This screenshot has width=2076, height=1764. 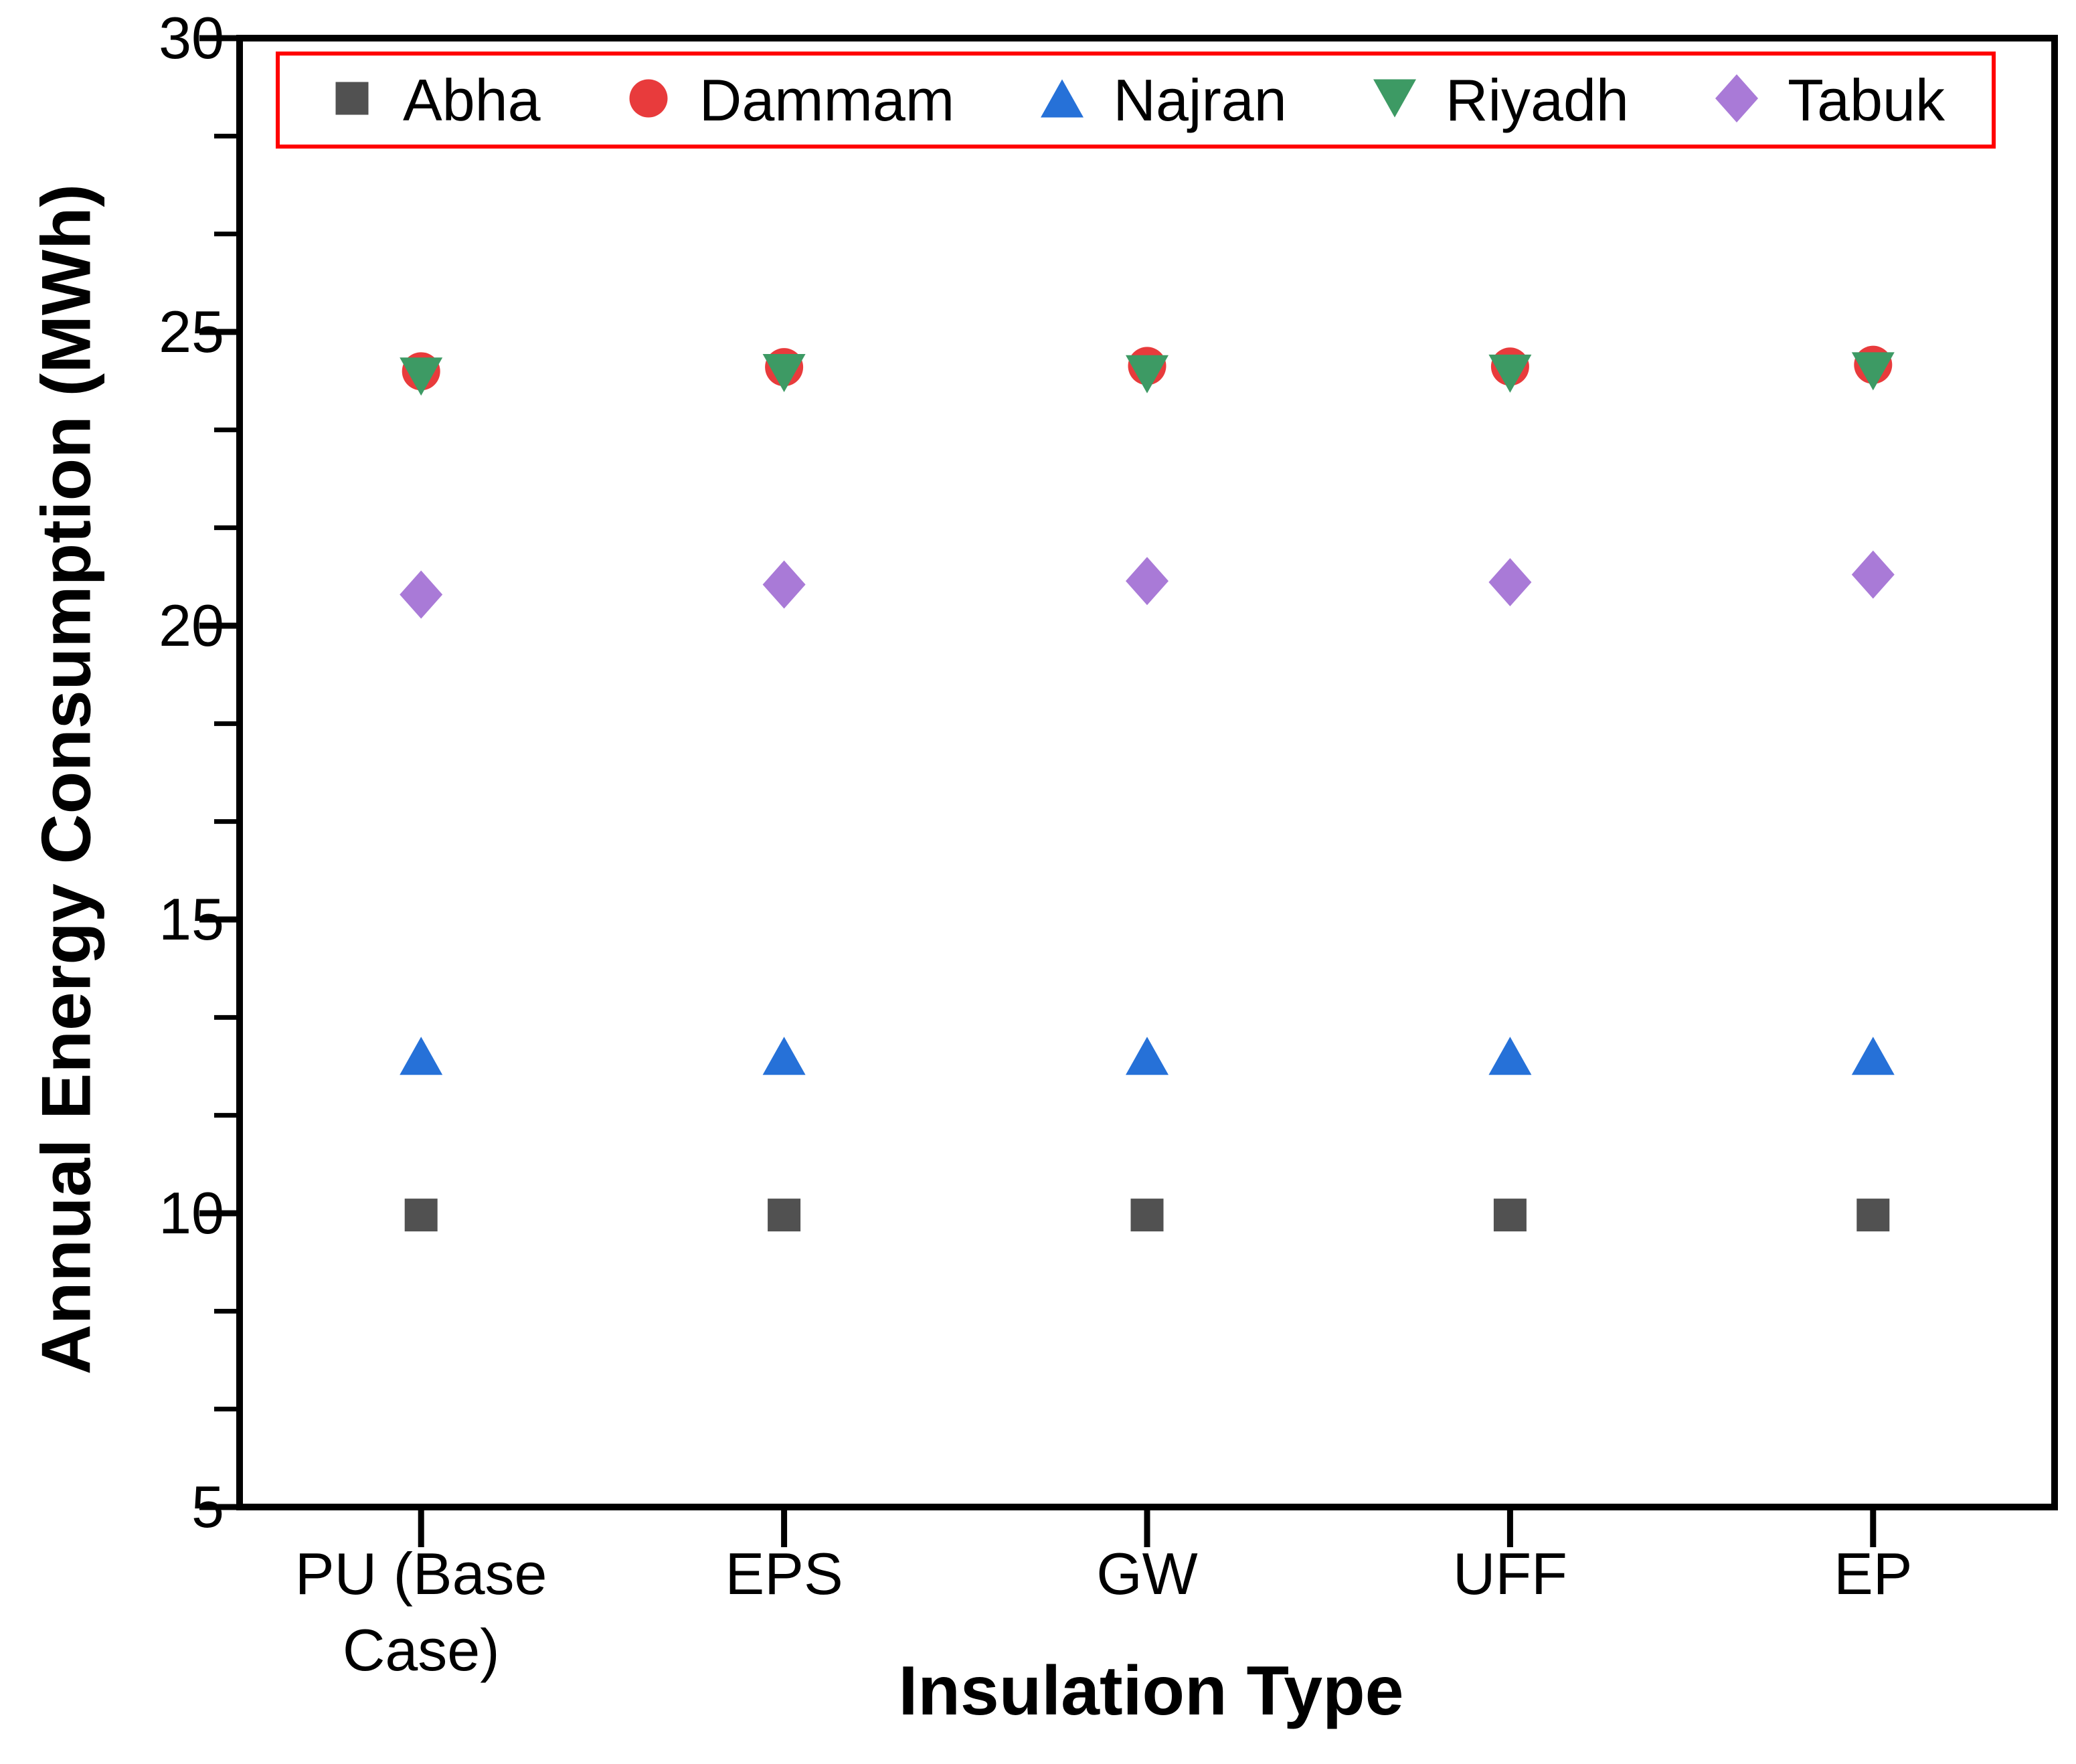 What do you see at coordinates (1062, 100) in the screenshot?
I see `triangle-up-marker-icon` at bounding box center [1062, 100].